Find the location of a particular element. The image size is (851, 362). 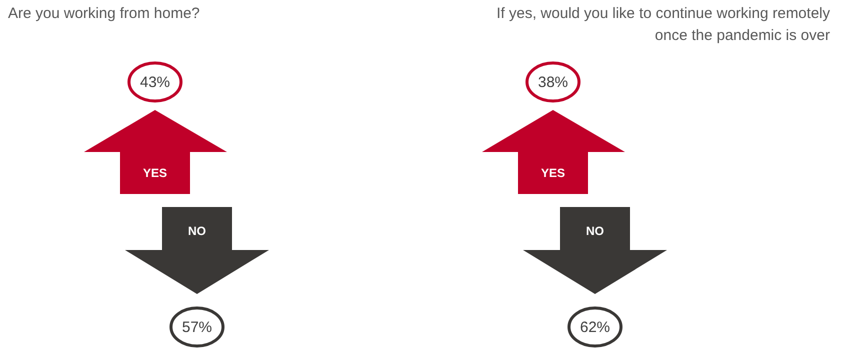

data-label: 43% is located at coordinates (155, 82).